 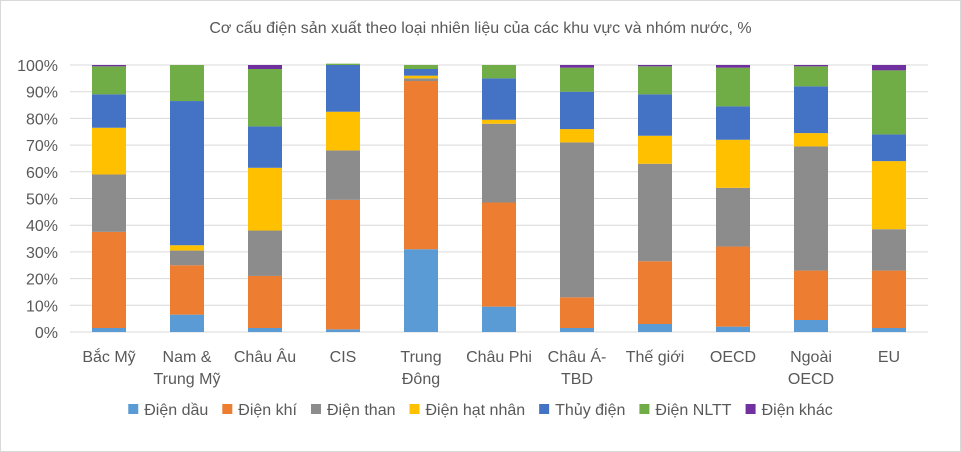 I want to click on y-tick-label: 80%, so click(x=42, y=119).